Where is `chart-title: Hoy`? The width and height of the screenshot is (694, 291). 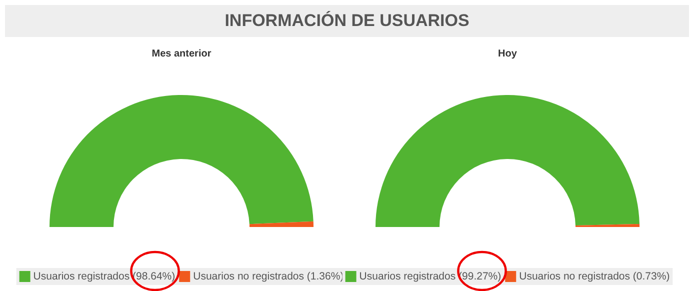
chart-title: Hoy is located at coordinates (508, 54).